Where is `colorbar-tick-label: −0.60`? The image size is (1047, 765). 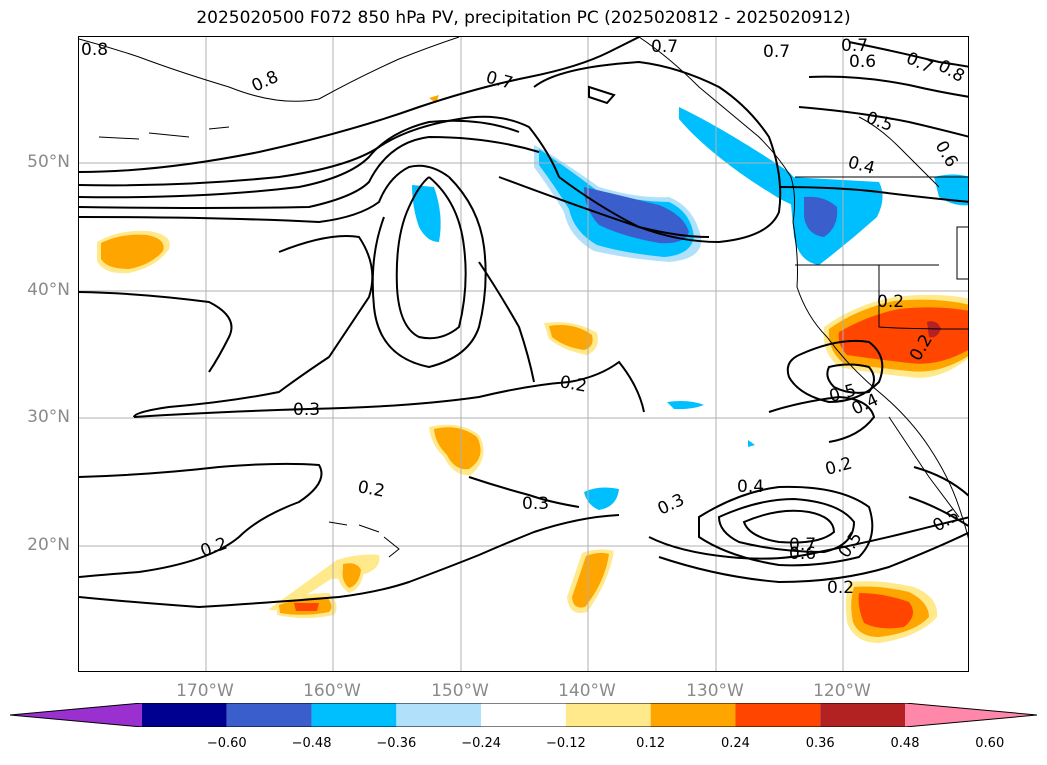
colorbar-tick-label: −0.60 is located at coordinates (226, 743).